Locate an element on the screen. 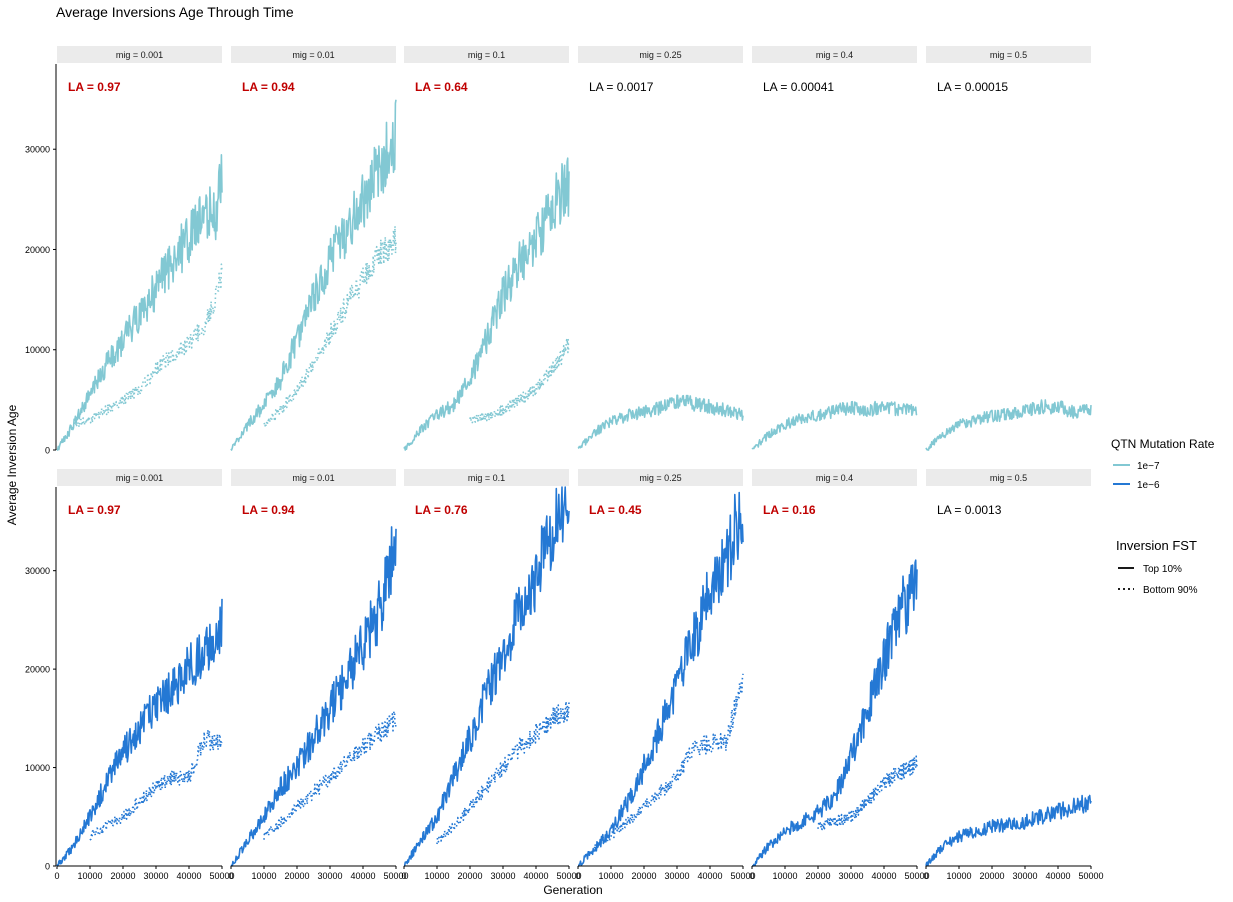 The height and width of the screenshot is (902, 1233). legend-color-title: QTN Mutation Rate is located at coordinates (1163, 444).